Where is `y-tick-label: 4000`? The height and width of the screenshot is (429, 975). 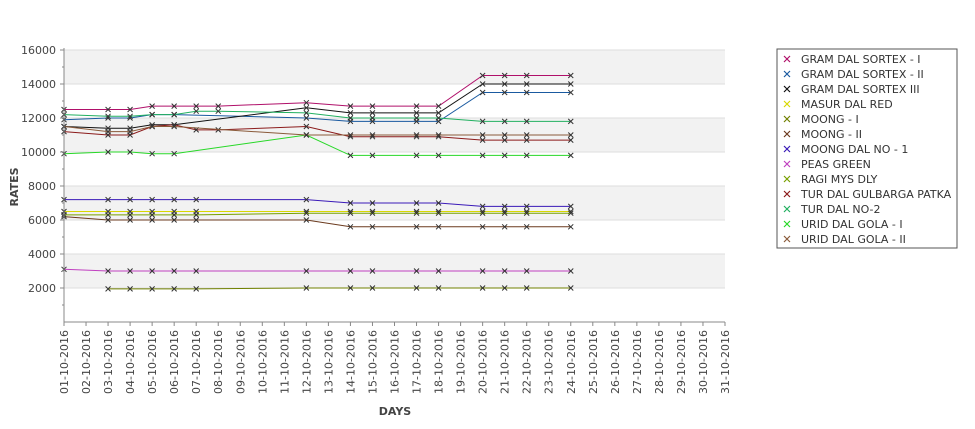 y-tick-label: 4000 is located at coordinates (42, 254).